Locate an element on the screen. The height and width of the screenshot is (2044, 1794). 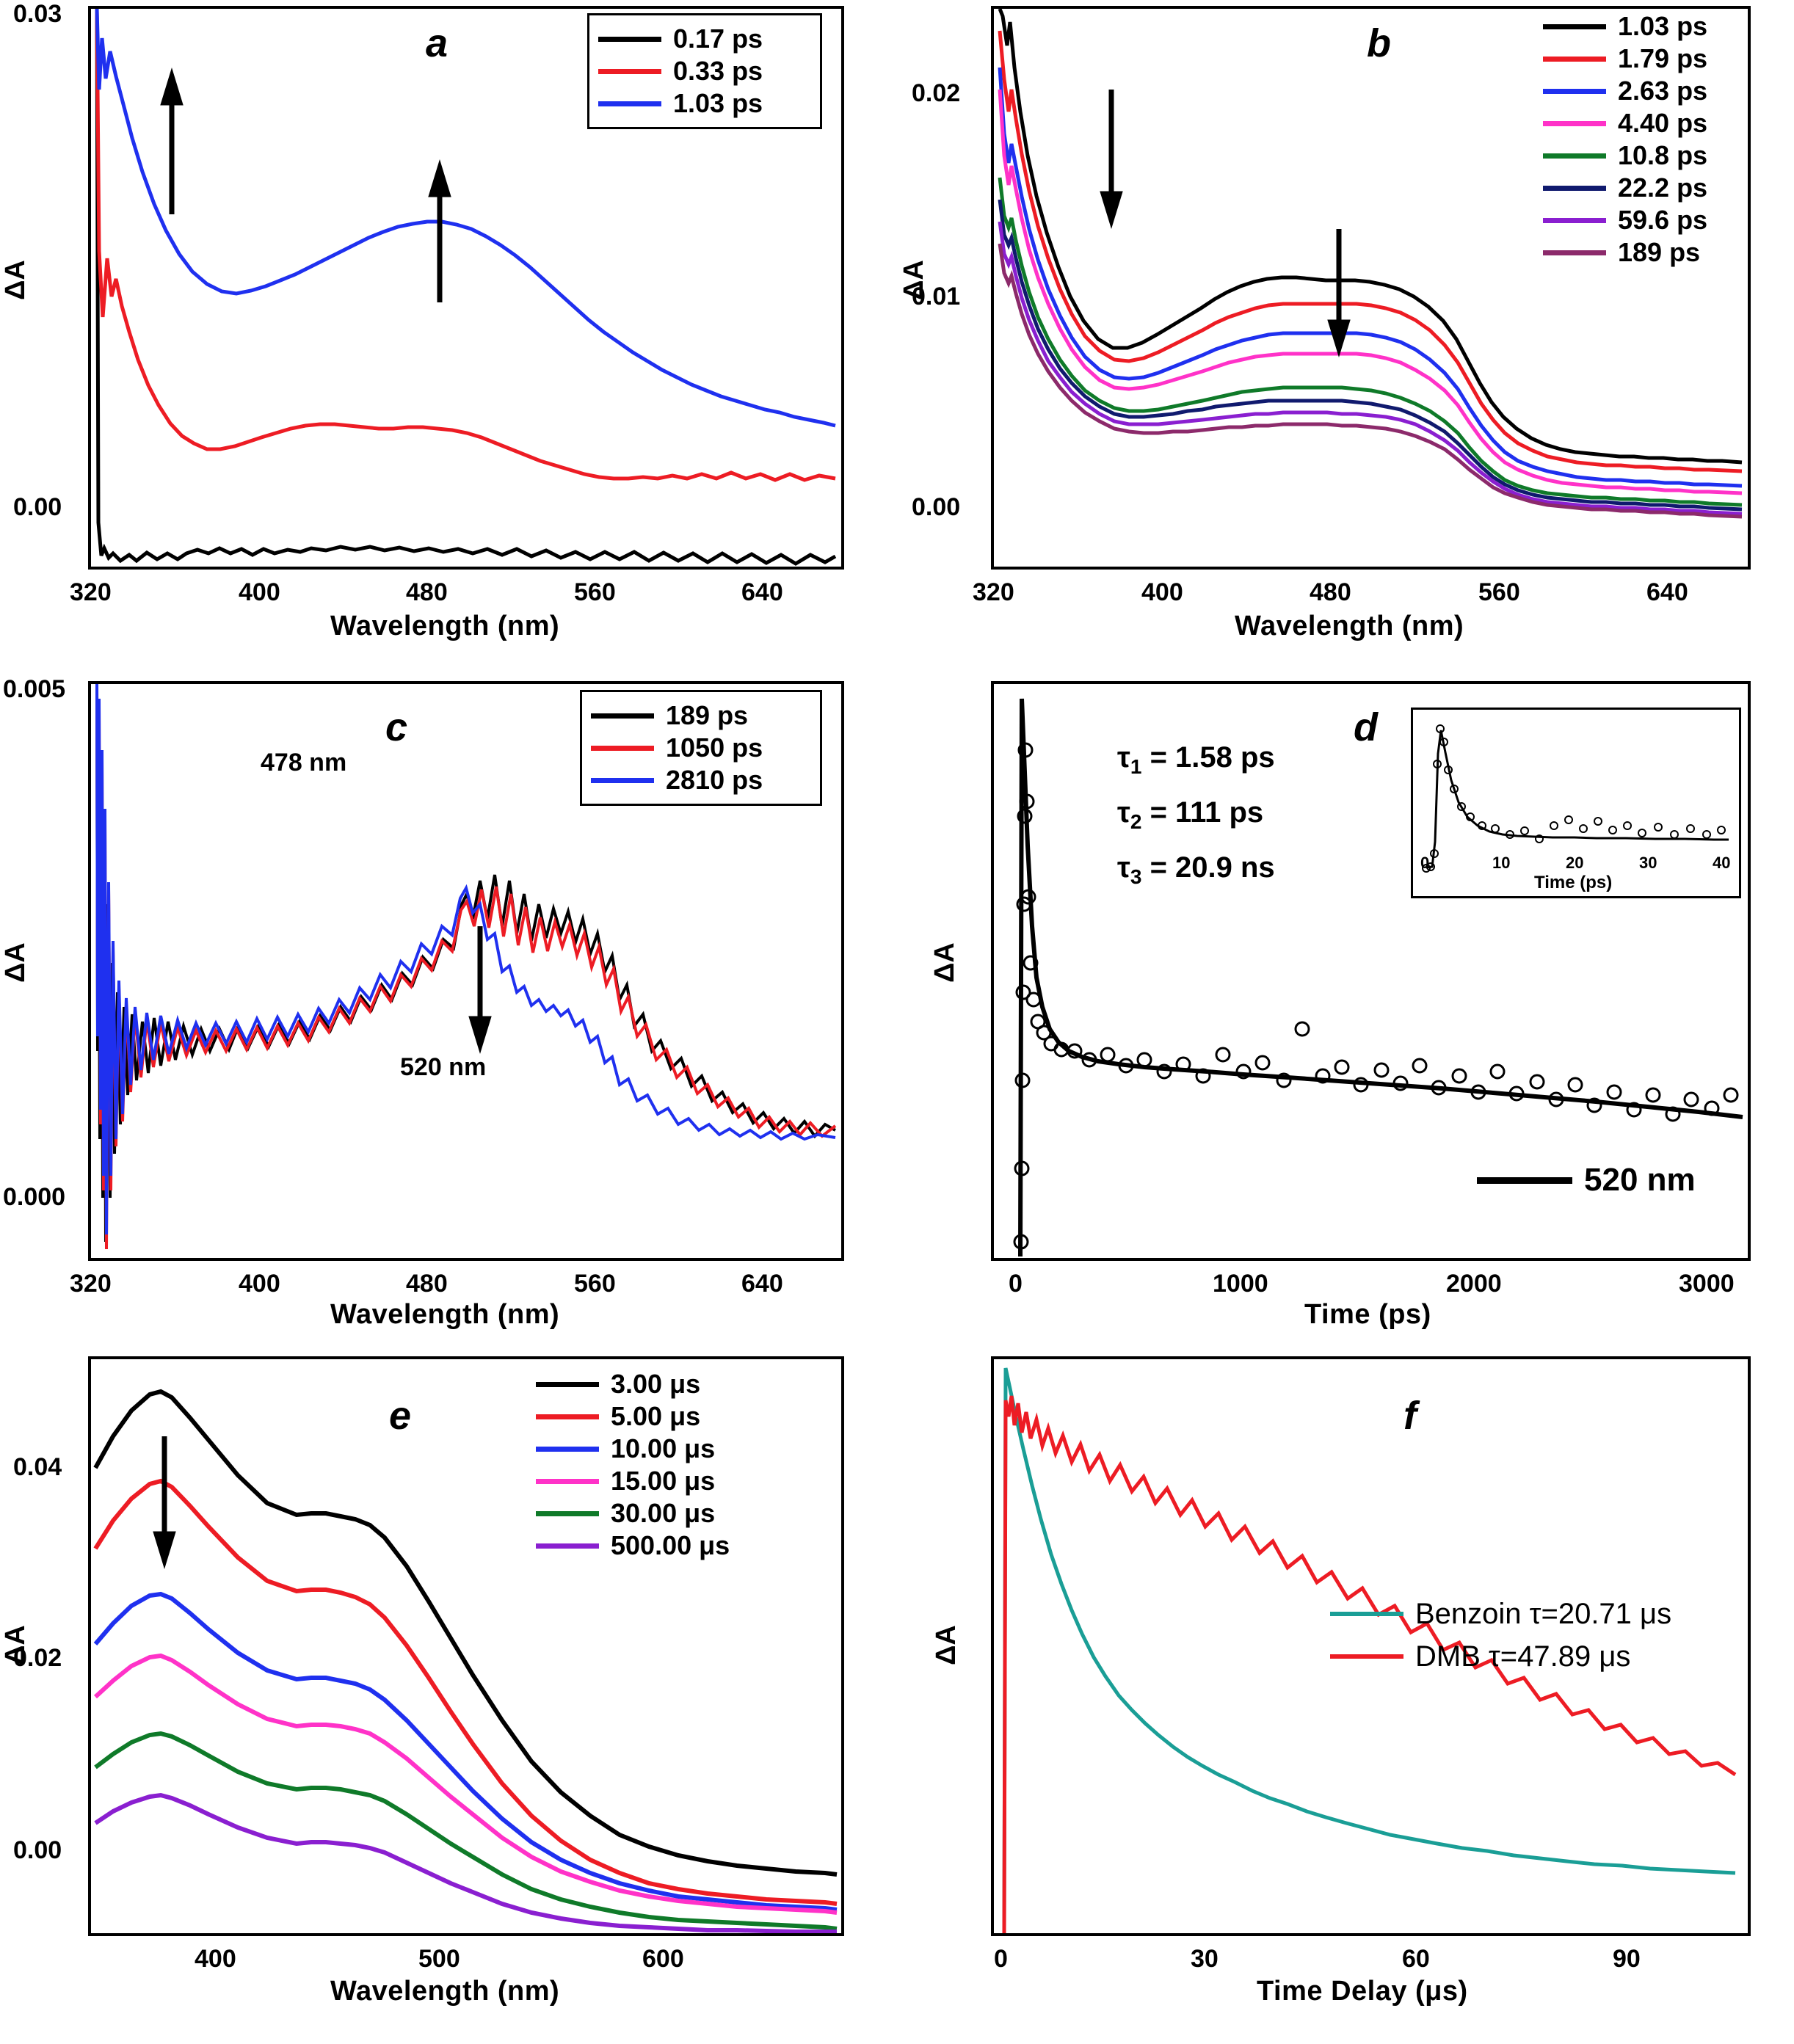
legend-item: 500.00 μs is located at coordinates (682, 1546).